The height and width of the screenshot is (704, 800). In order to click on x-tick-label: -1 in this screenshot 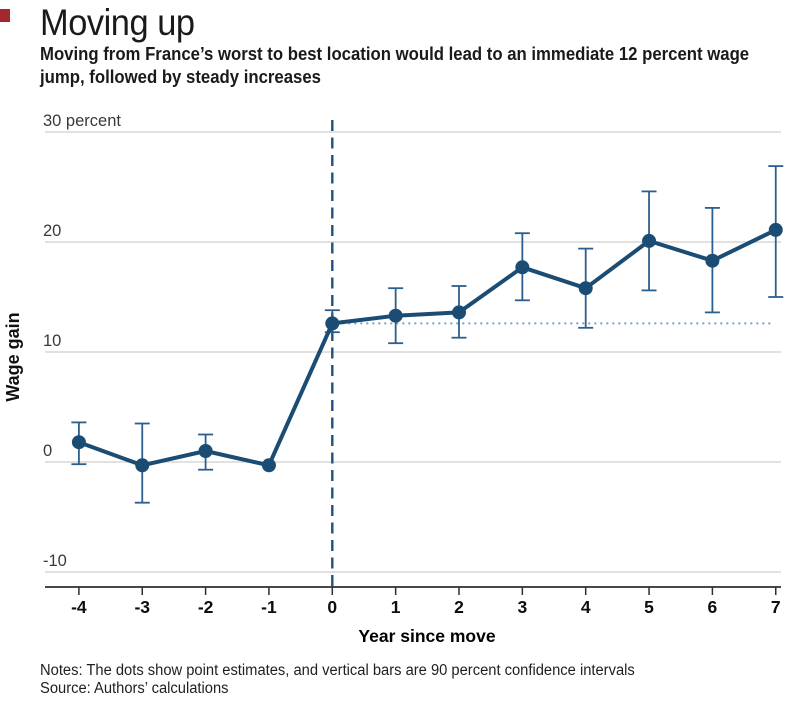, I will do `click(269, 607)`.